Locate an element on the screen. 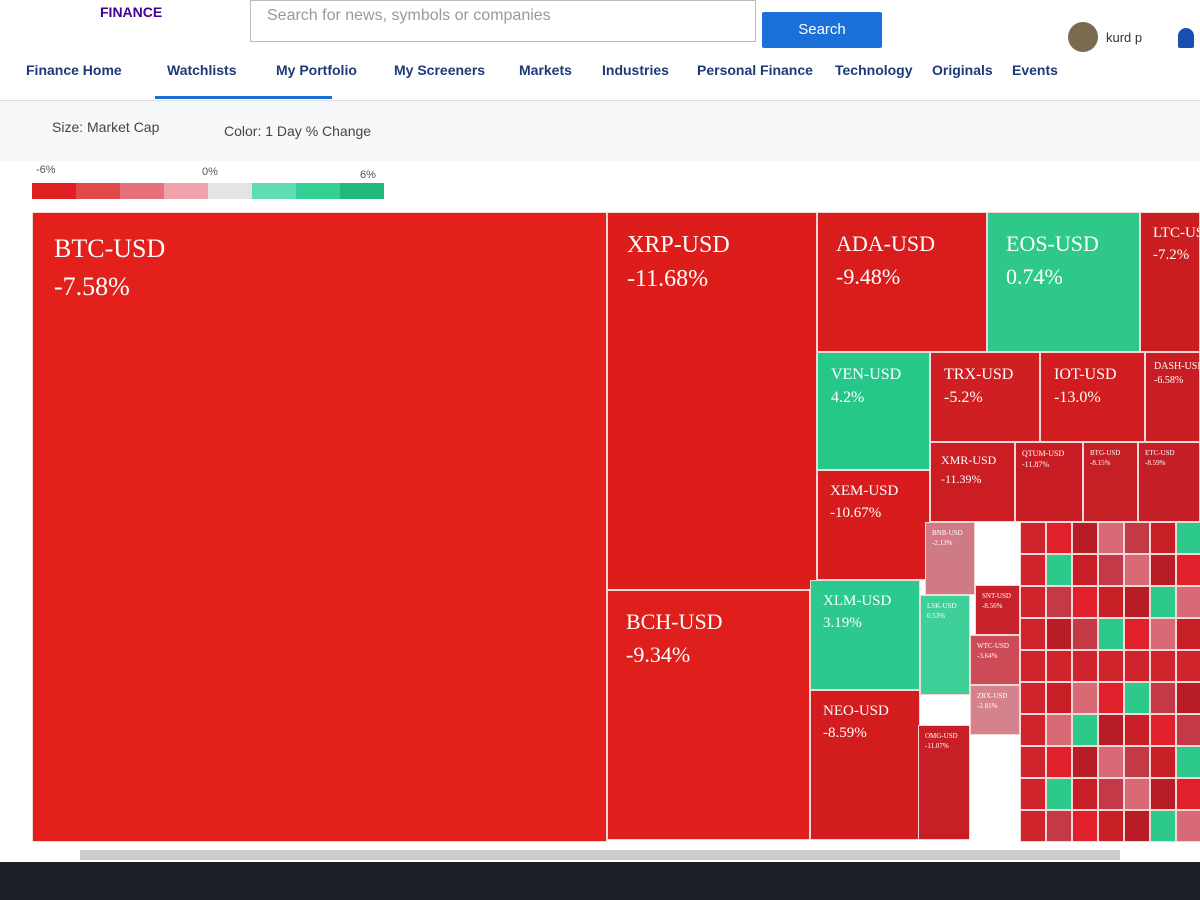 Image resolution: width=1200 pixels, height=900 pixels. taskbar is located at coordinates (600, 881).